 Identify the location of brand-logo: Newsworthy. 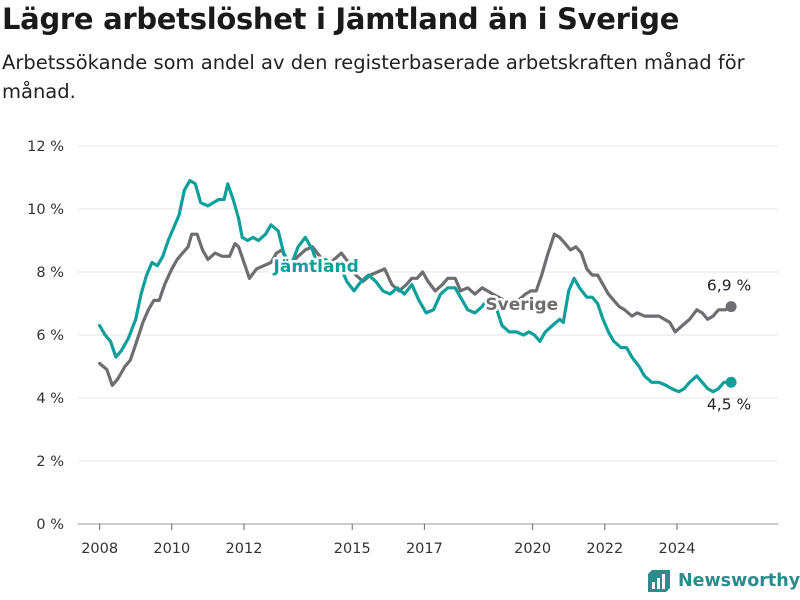
(723, 581).